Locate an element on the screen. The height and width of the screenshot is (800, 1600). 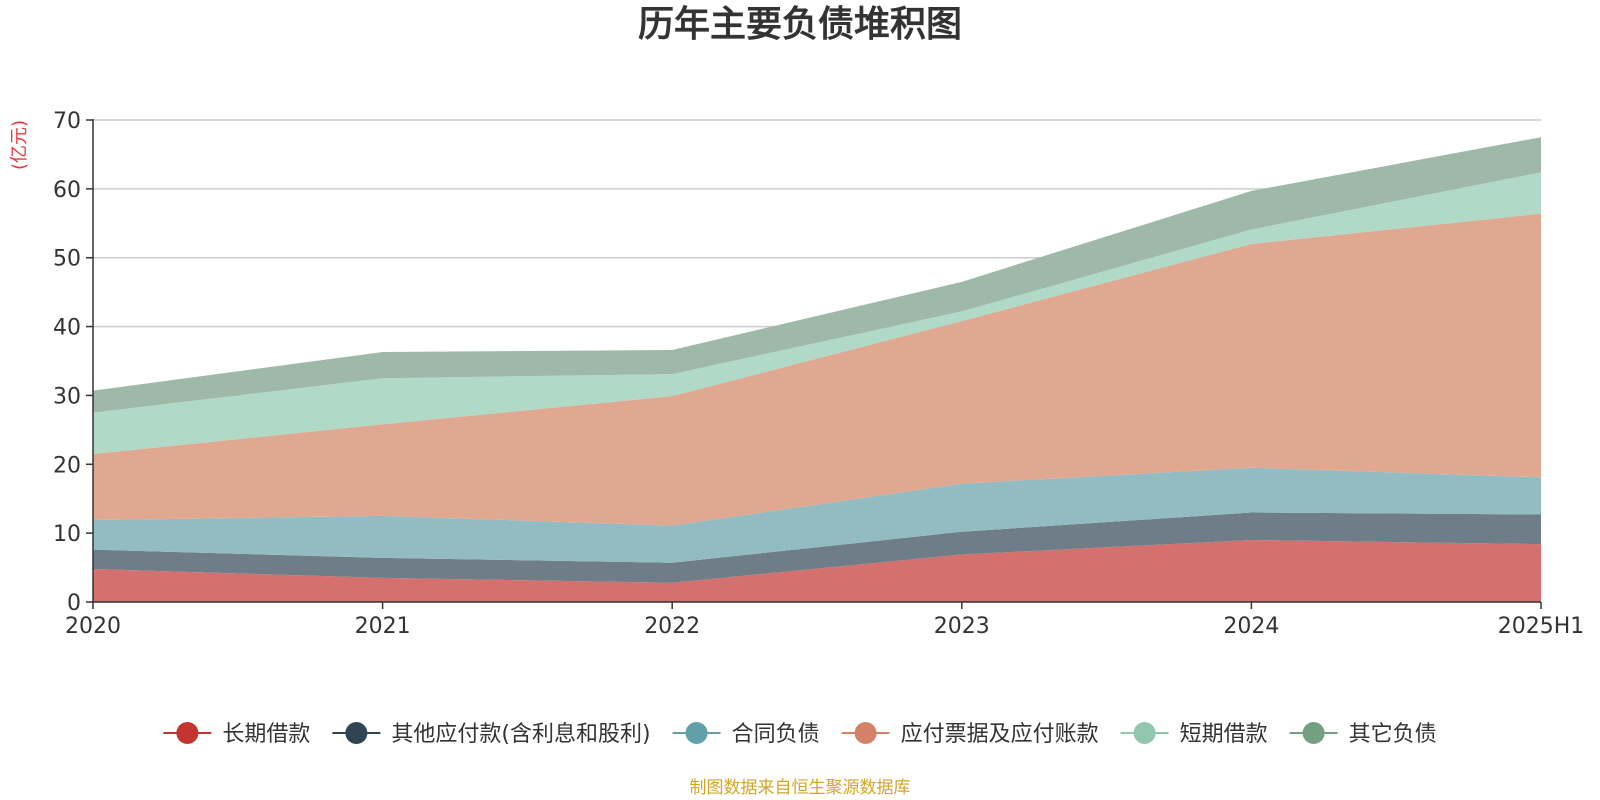
y-tick-label-5: 50 is located at coordinates (67, 259).